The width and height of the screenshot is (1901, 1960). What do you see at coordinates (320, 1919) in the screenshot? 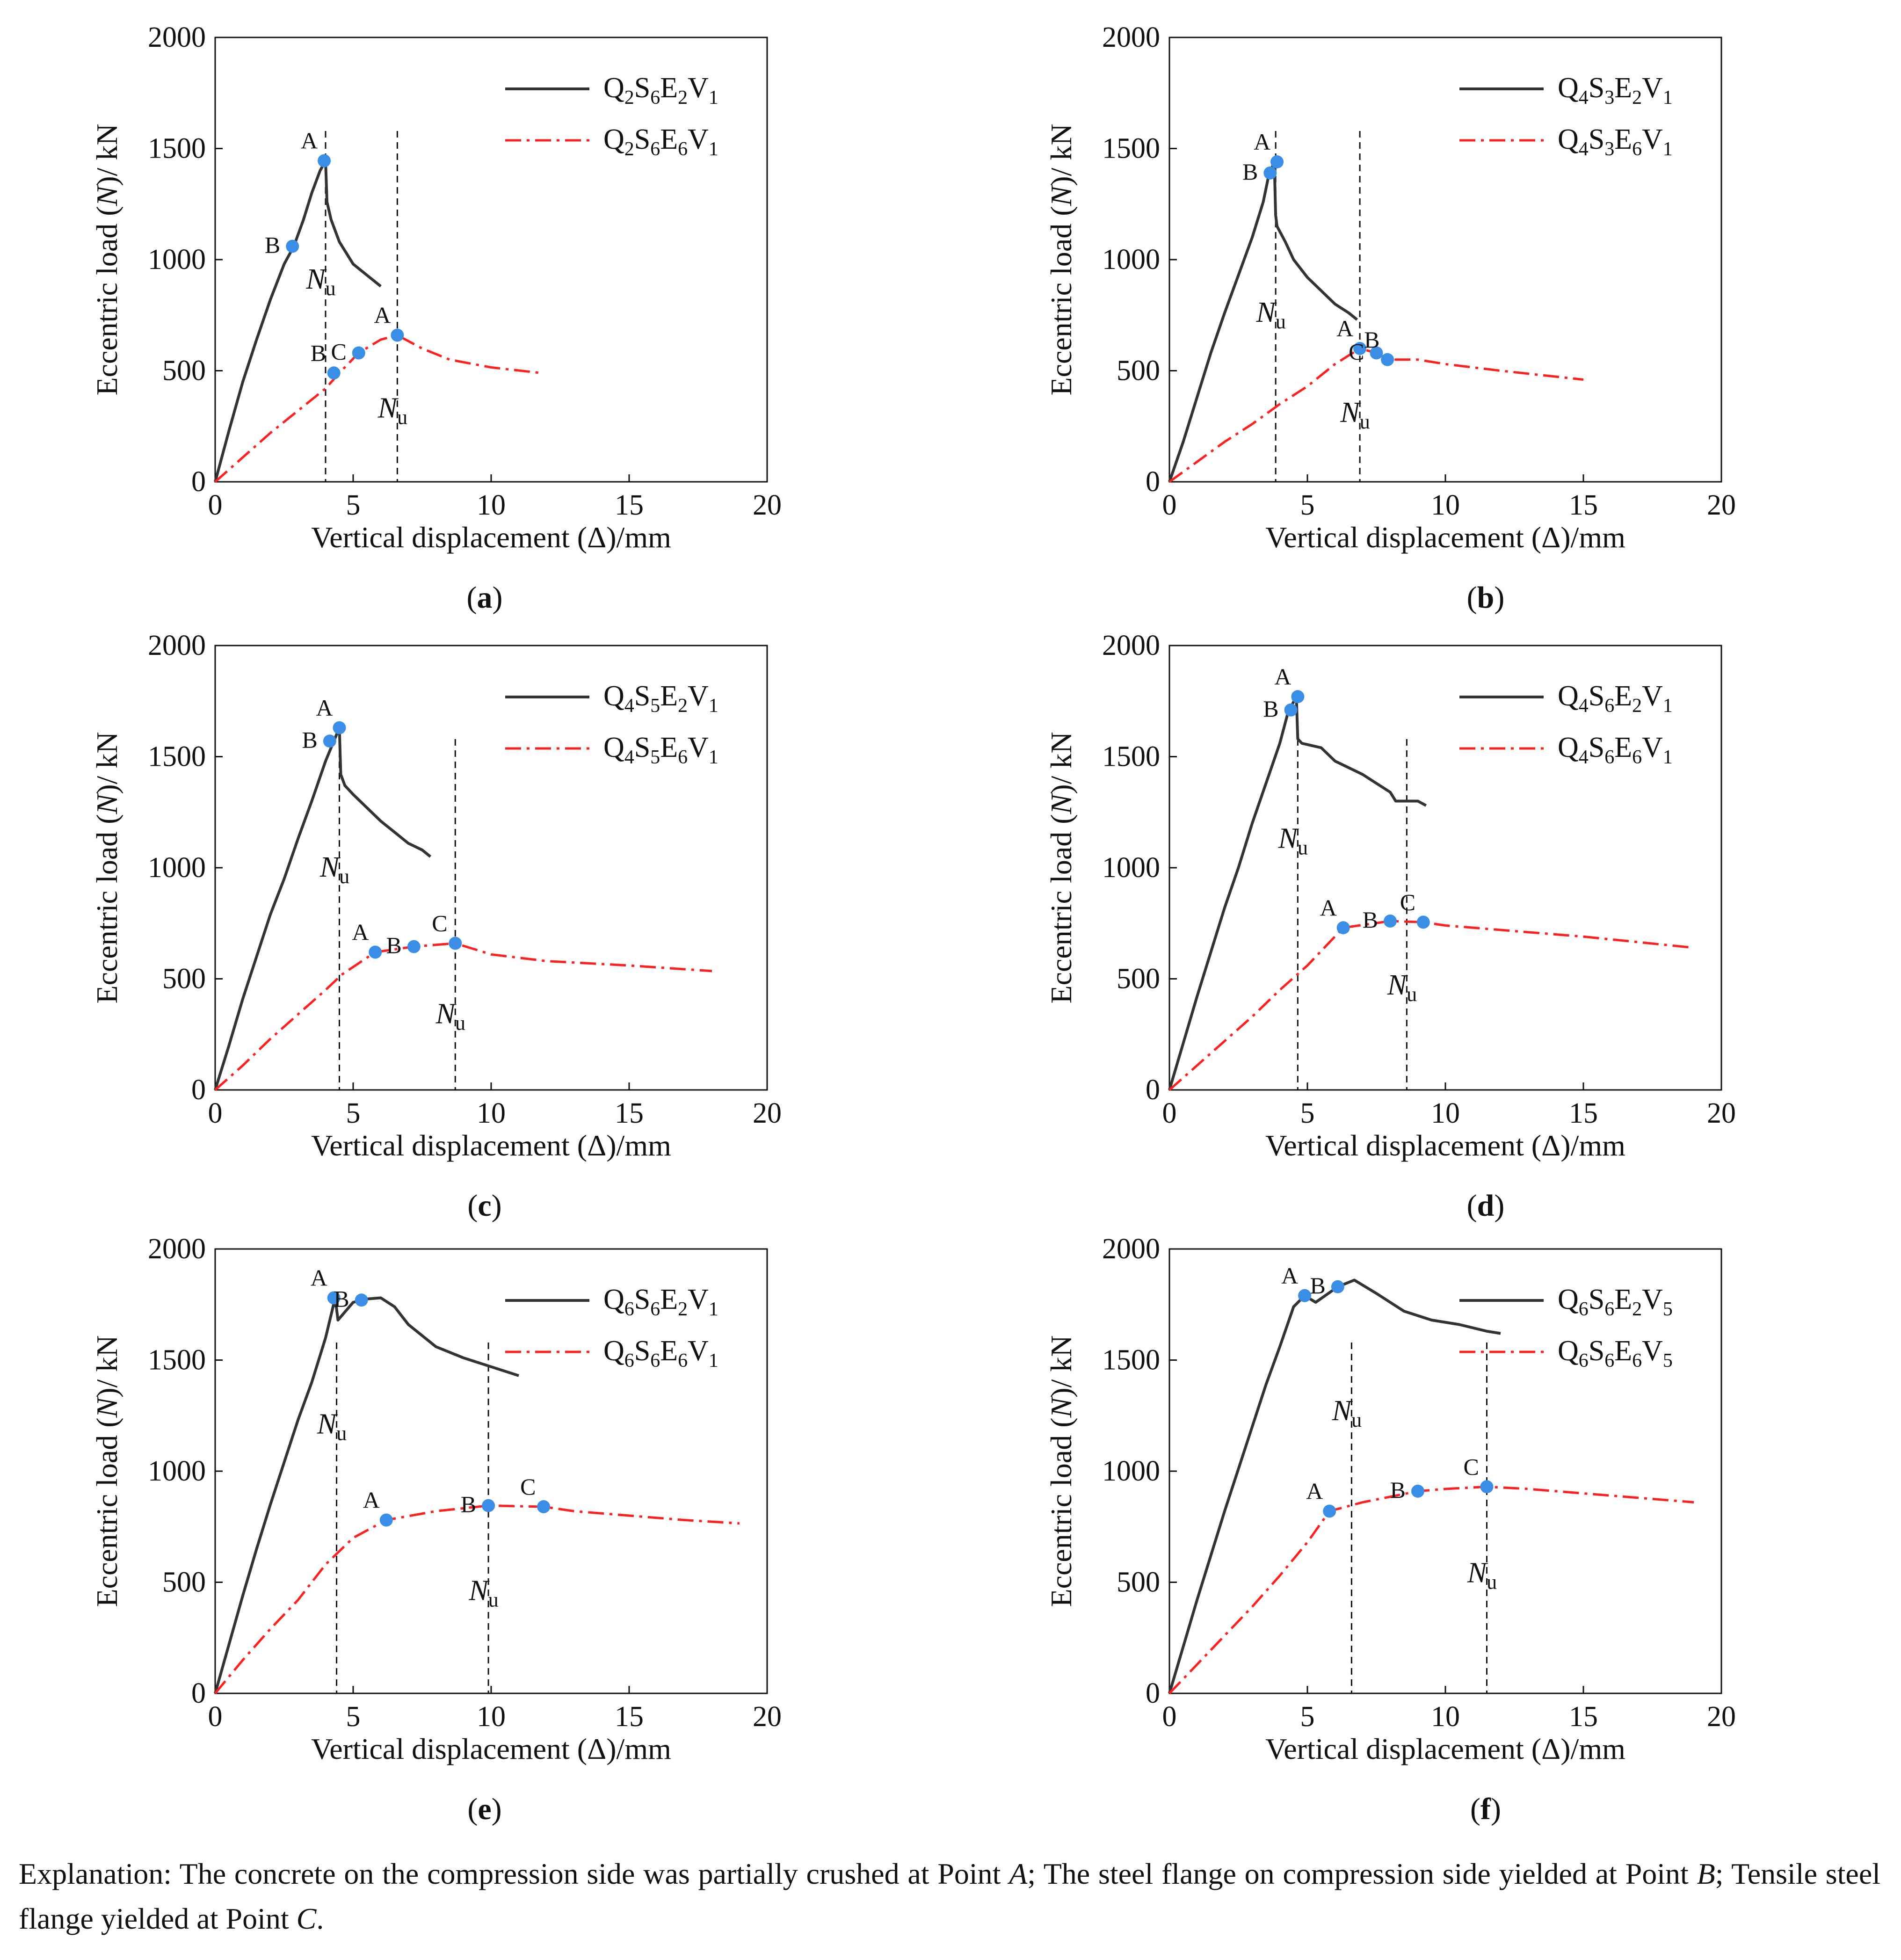
I see `explanation-end: .` at bounding box center [320, 1919].